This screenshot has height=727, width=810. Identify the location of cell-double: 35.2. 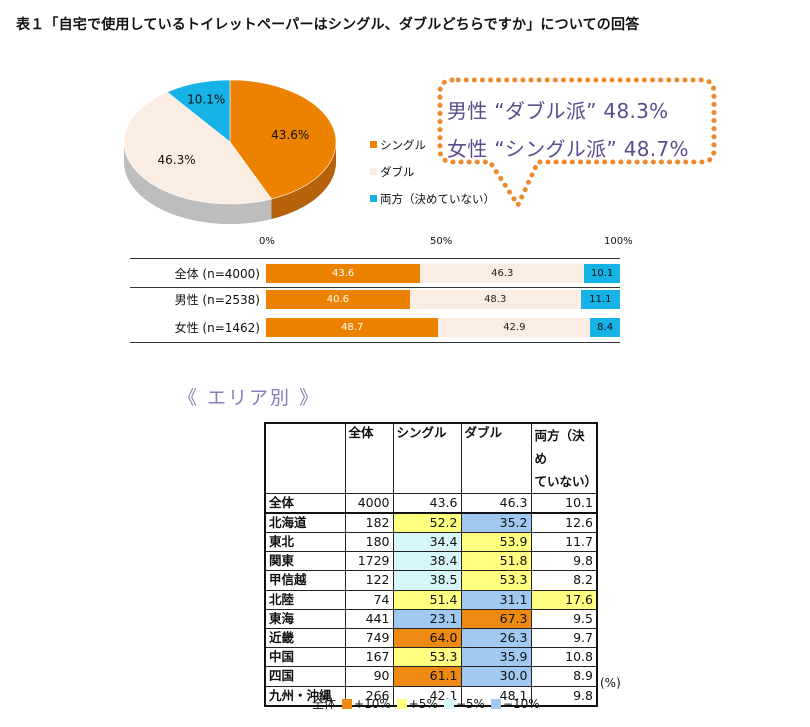
(496, 522).